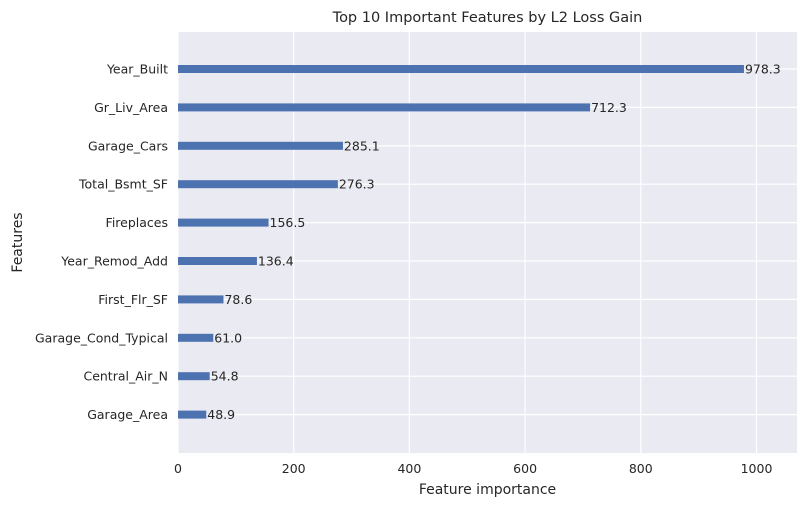 The image size is (807, 507). What do you see at coordinates (357, 184) in the screenshot?
I see `data-label: 276.3` at bounding box center [357, 184].